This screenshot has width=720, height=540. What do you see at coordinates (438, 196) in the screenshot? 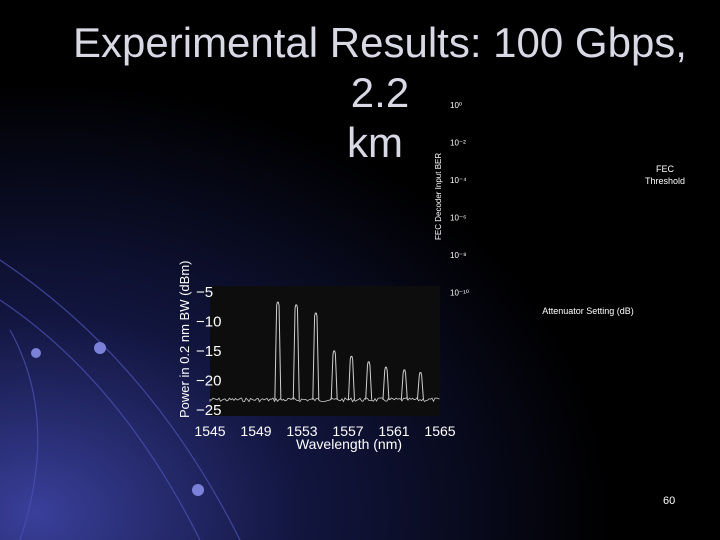
I see `ber-ylabel: FEC Decoder Input BER` at bounding box center [438, 196].